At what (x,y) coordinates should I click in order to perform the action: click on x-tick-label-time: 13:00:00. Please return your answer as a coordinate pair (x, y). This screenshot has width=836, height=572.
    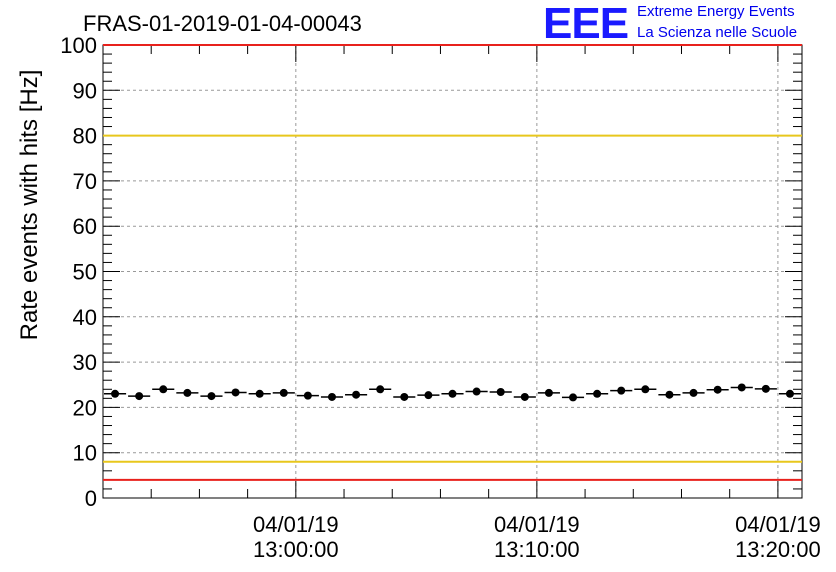
    Looking at the image, I should click on (296, 549).